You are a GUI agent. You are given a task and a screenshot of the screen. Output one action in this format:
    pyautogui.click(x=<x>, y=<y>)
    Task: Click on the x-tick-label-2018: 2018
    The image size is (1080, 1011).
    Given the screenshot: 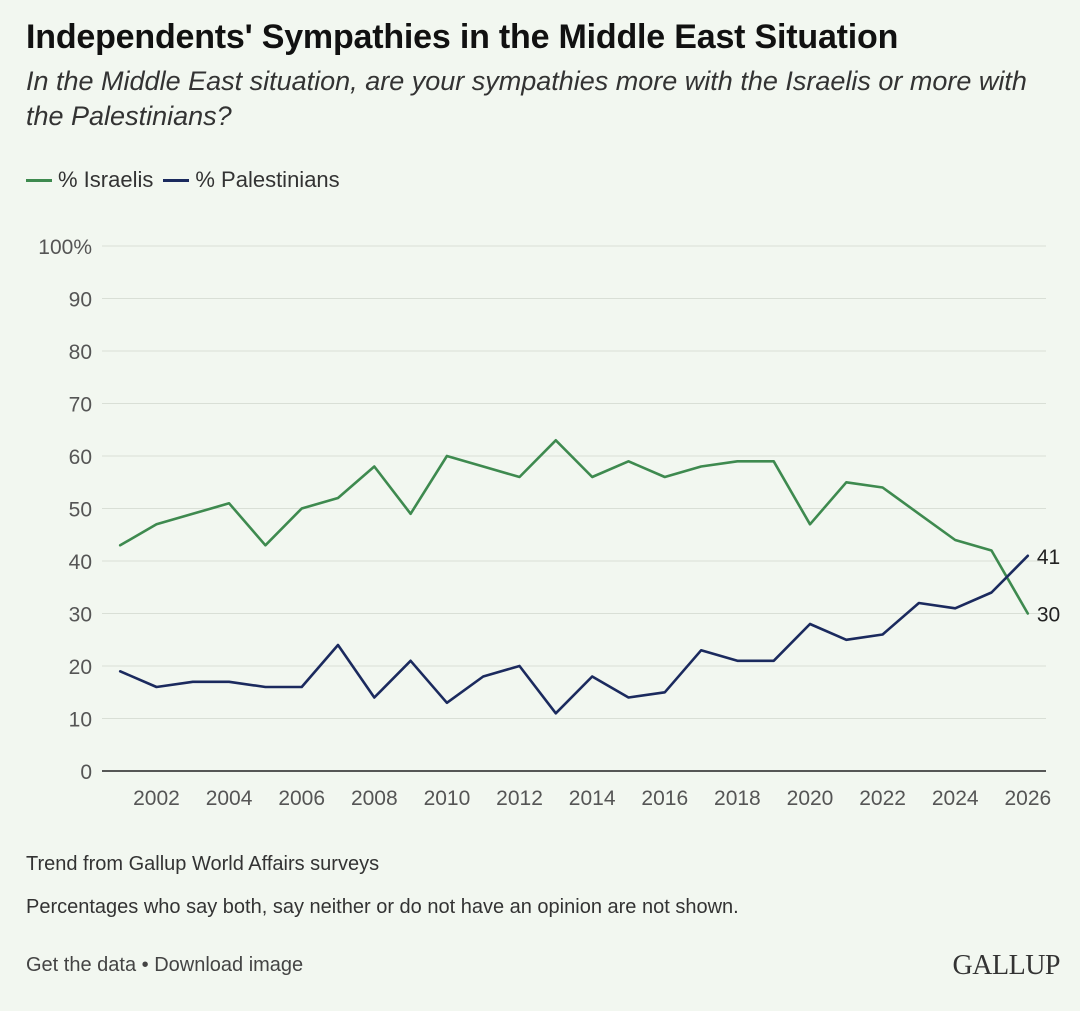 What is the action you would take?
    pyautogui.click(x=737, y=798)
    